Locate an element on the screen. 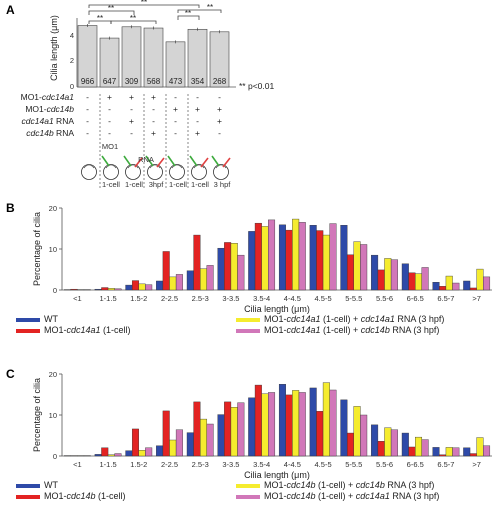 This screenshot has width=500, height=526. x-tick-label: 1.5-2 is located at coordinates (138, 298).